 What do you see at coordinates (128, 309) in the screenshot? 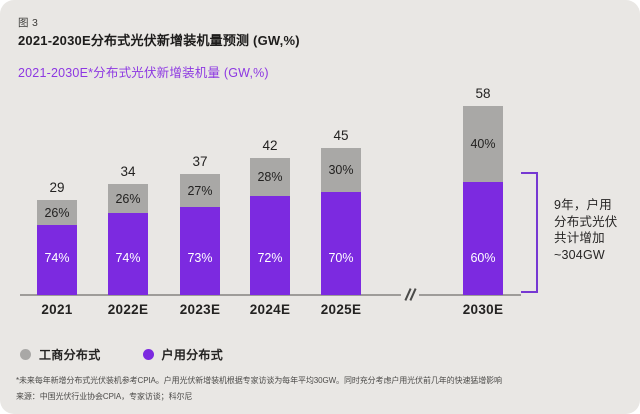
I see `x-axis-label: 2022E` at bounding box center [128, 309].